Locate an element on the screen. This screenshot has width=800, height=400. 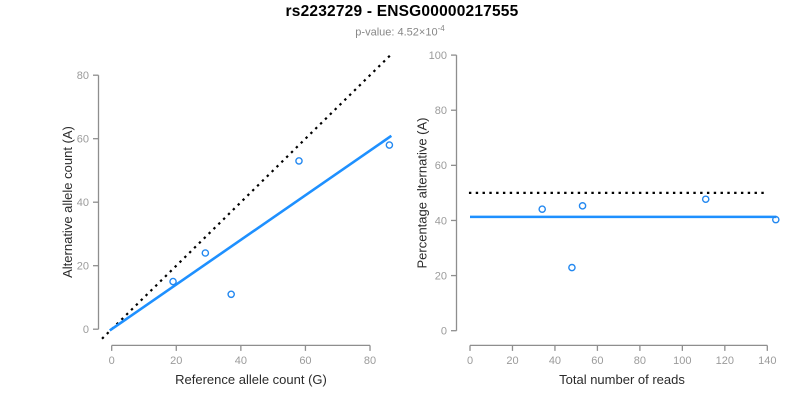
x-tick-label: 140 is located at coordinates (767, 361).